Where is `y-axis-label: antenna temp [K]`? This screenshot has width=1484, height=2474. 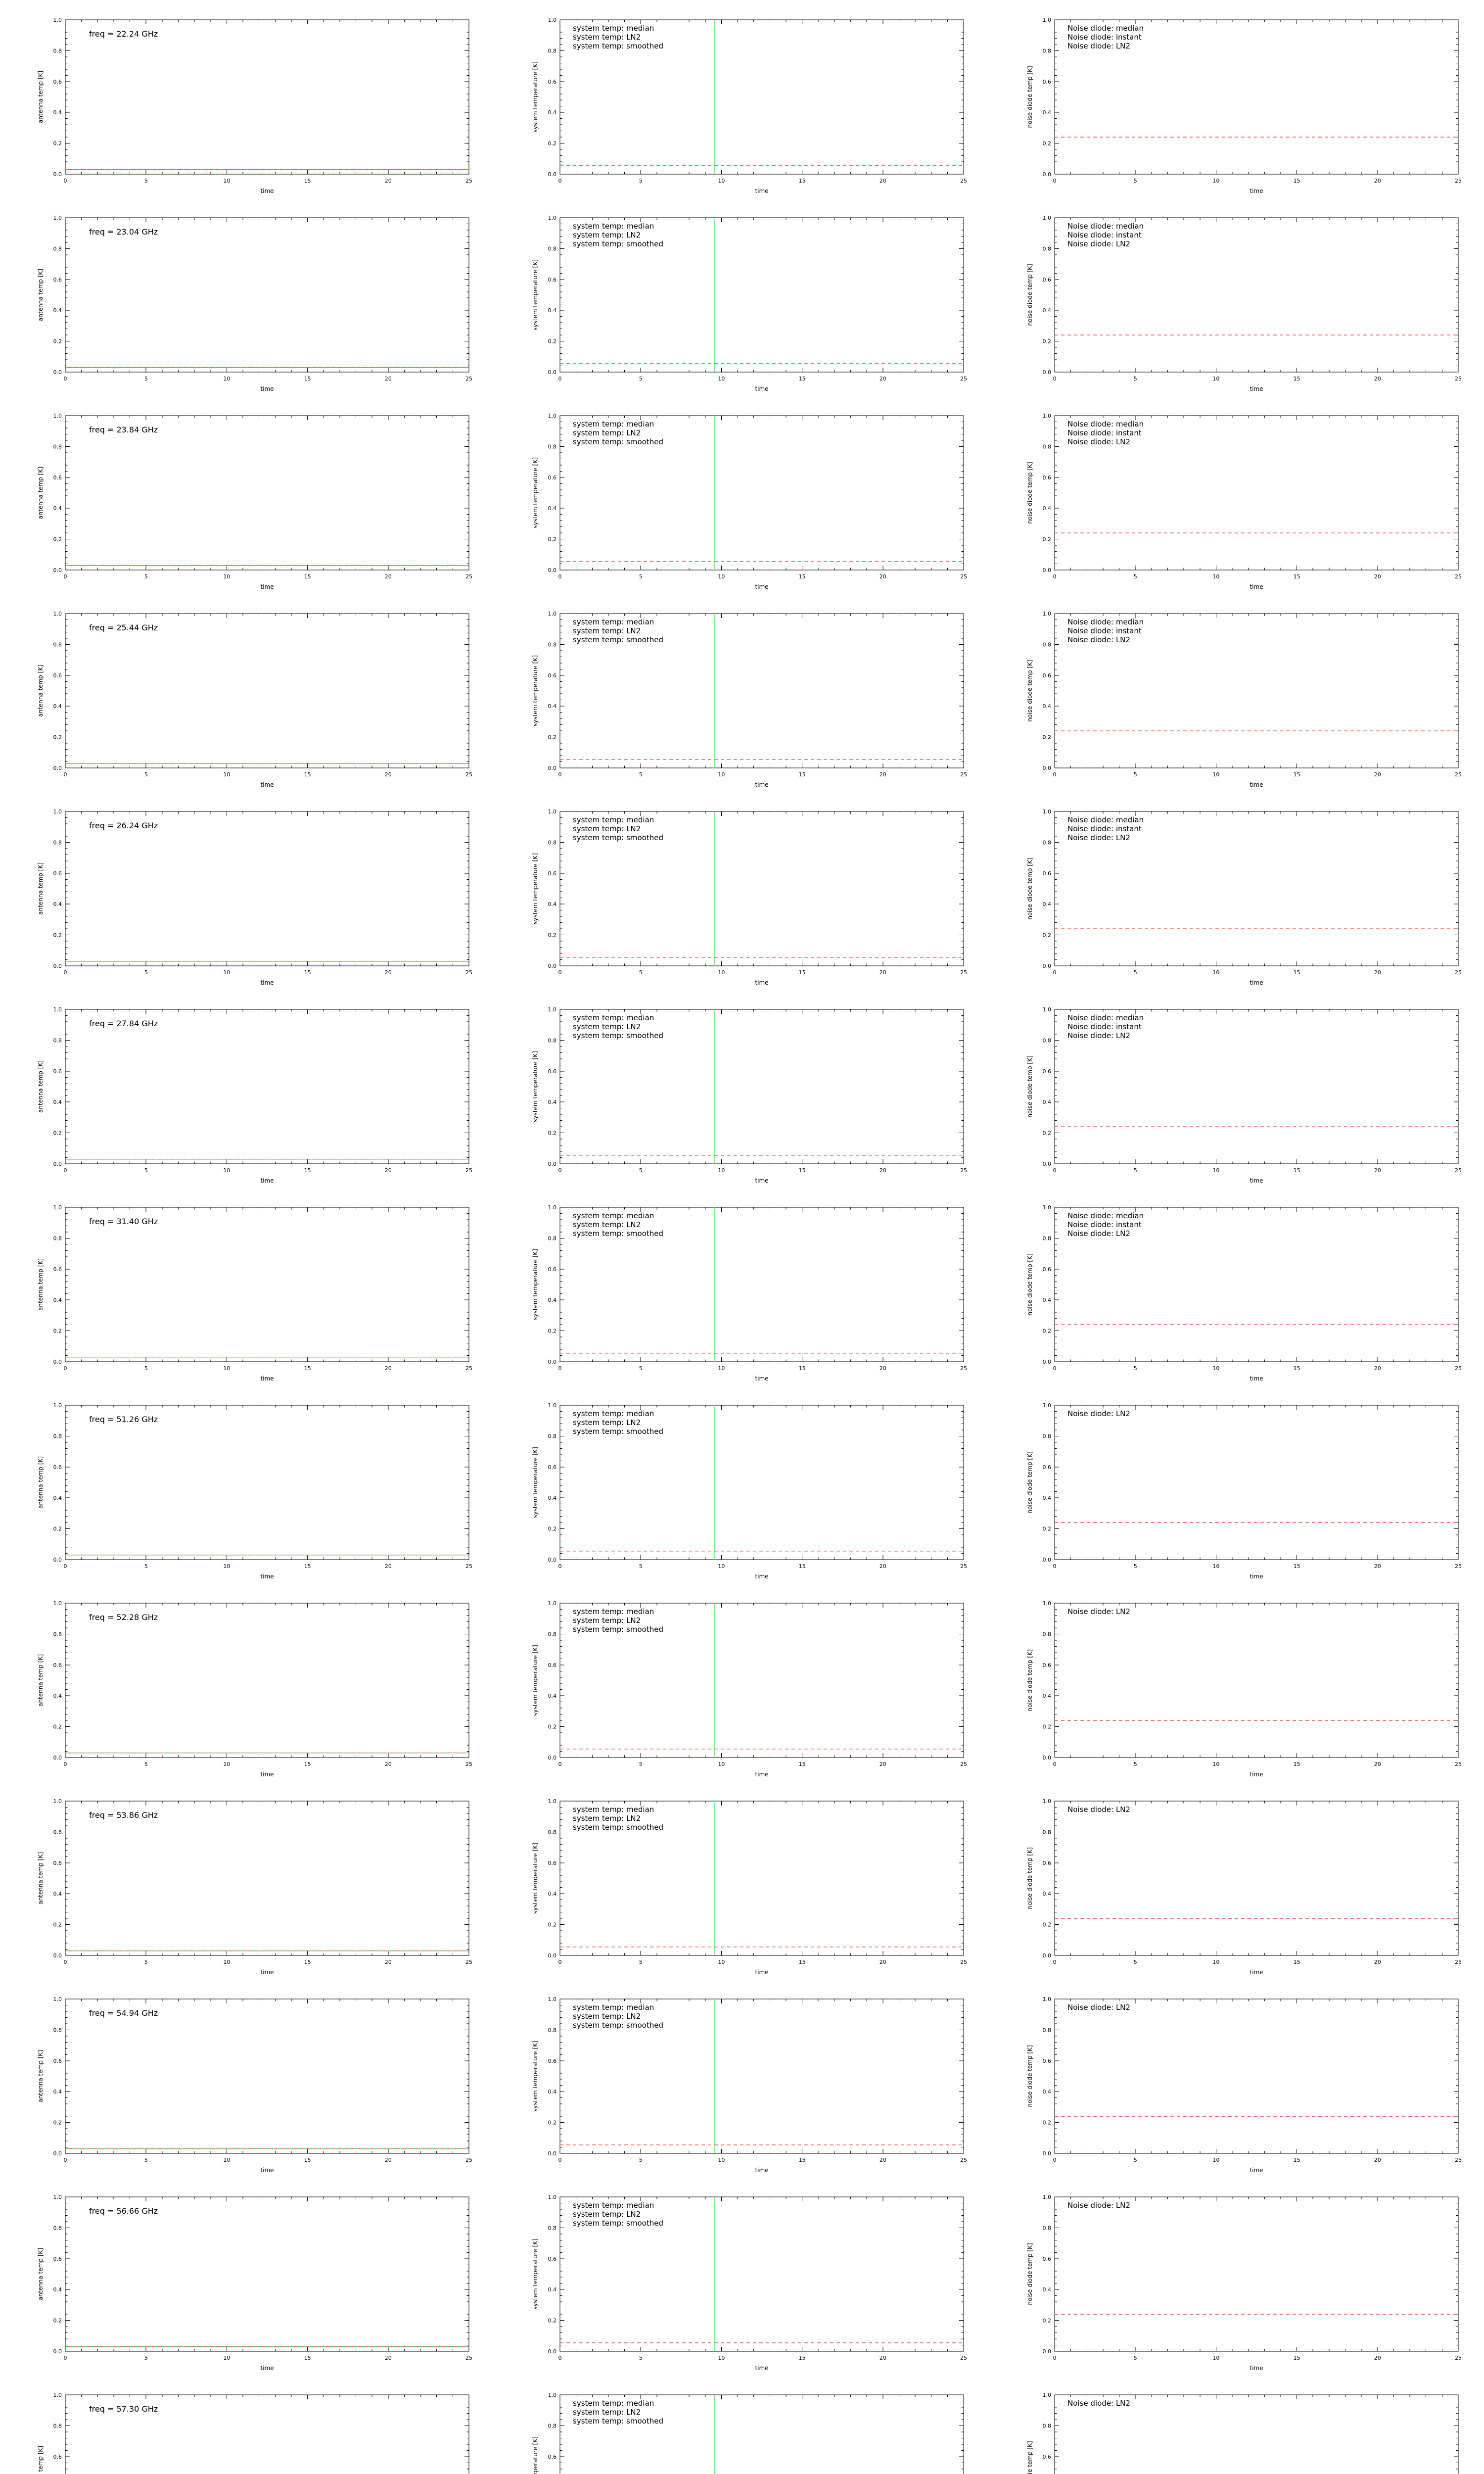
y-axis-label: antenna temp [K] is located at coordinates (40, 1483).